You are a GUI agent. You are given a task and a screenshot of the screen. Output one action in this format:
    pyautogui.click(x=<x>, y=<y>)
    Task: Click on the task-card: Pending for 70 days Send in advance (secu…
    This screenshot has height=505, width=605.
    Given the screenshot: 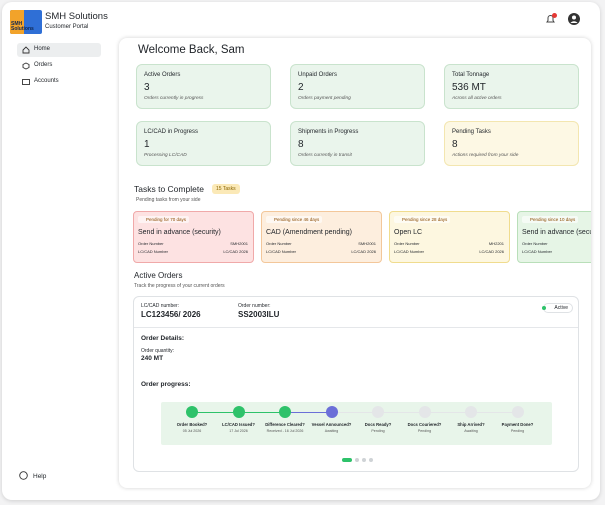 What is the action you would take?
    pyautogui.click(x=193, y=237)
    